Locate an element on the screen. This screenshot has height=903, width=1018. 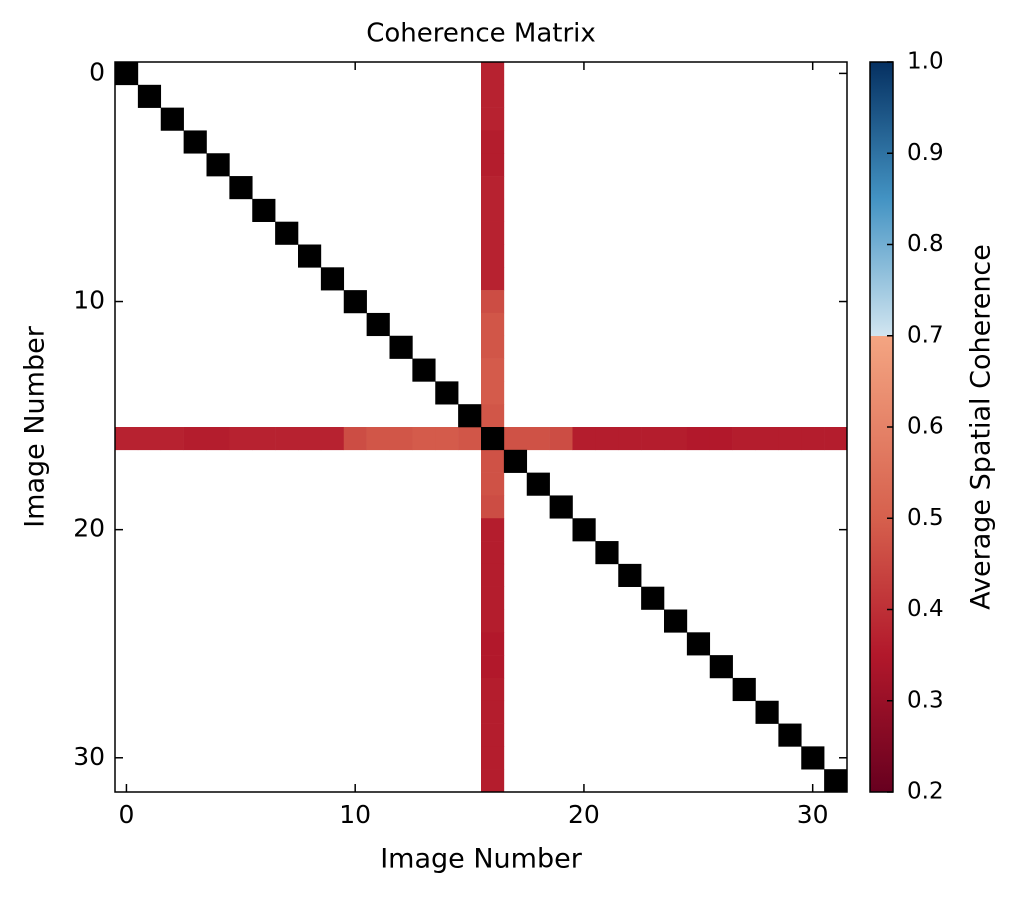
x-tick-label: 10 is located at coordinates (355, 814).